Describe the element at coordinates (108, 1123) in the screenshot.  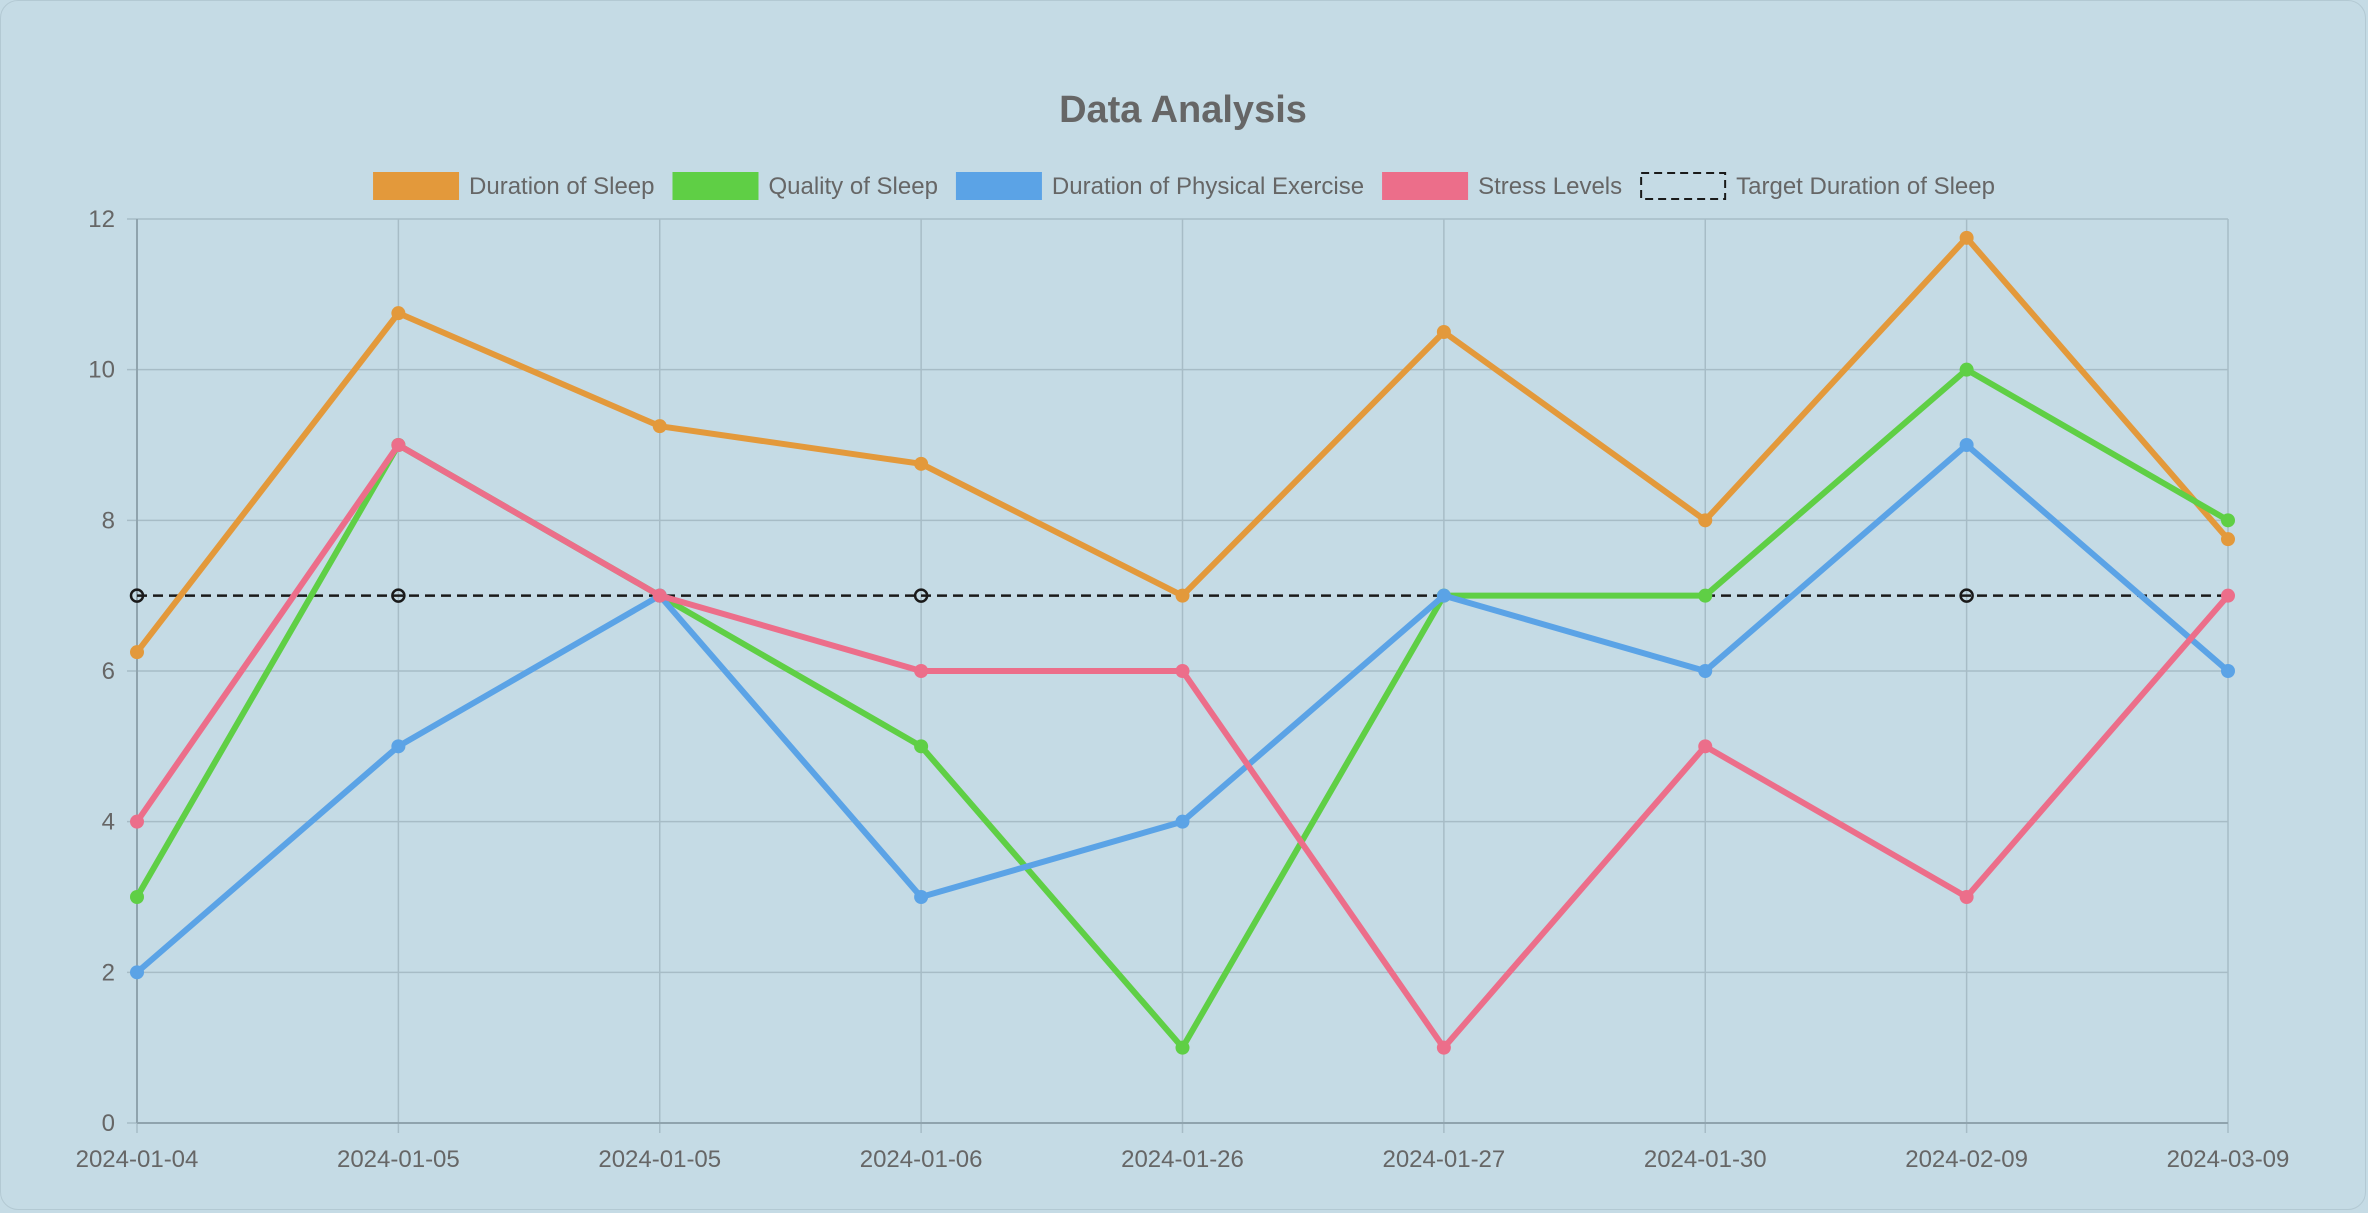
I see `y-tick-label: 0` at that location.